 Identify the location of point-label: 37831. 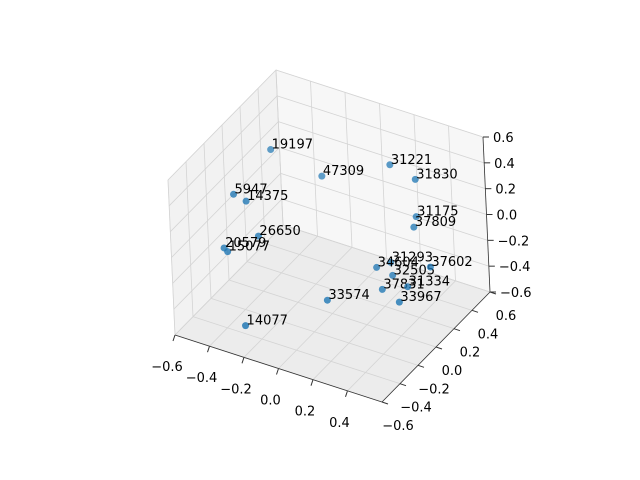
(403, 284).